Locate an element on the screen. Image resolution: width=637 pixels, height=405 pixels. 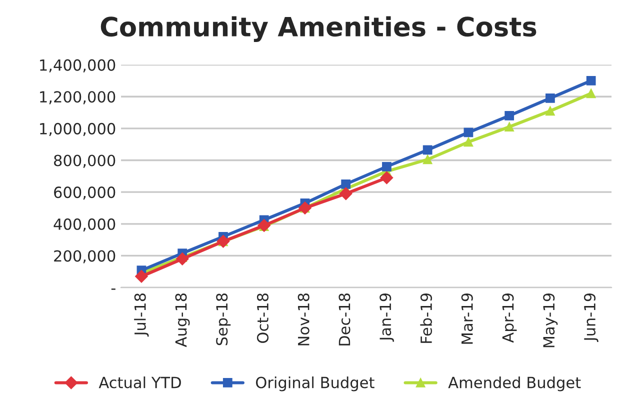
x-tick-label: Jul-18 is located at coordinates (141, 315).